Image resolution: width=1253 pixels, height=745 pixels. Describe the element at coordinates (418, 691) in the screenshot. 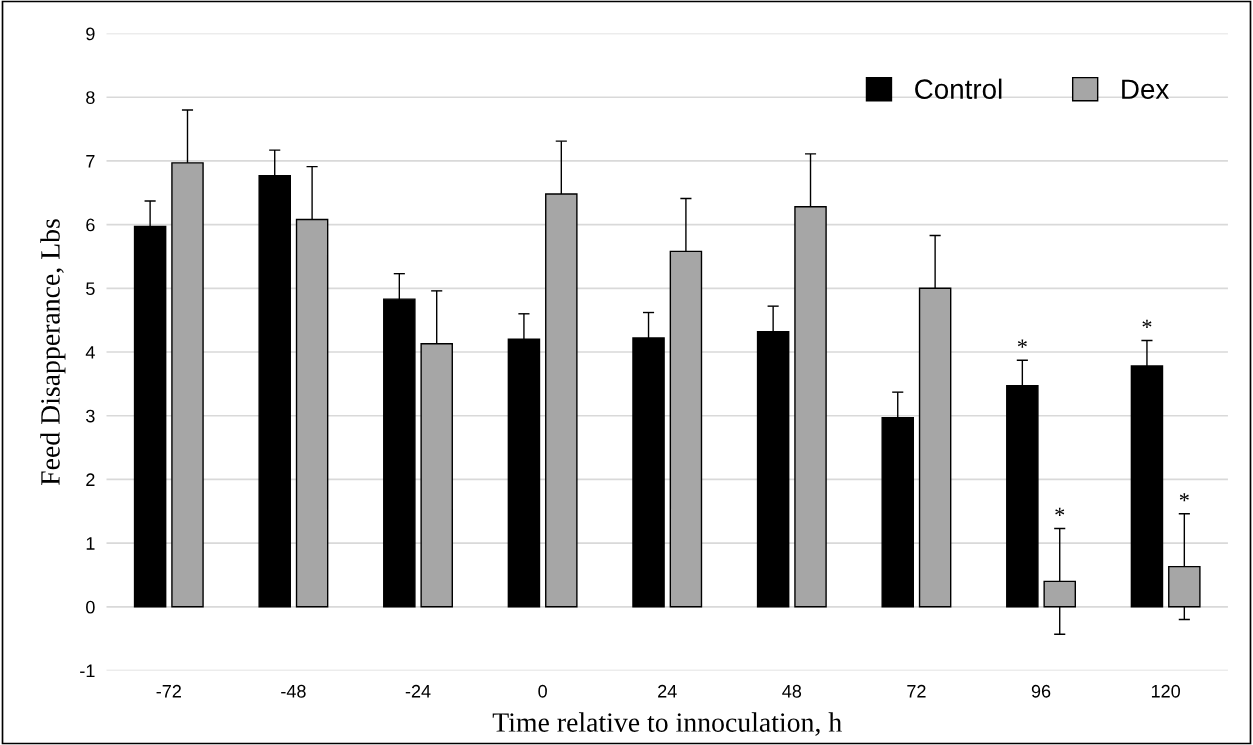

I see `x-tick-label: -24` at that location.